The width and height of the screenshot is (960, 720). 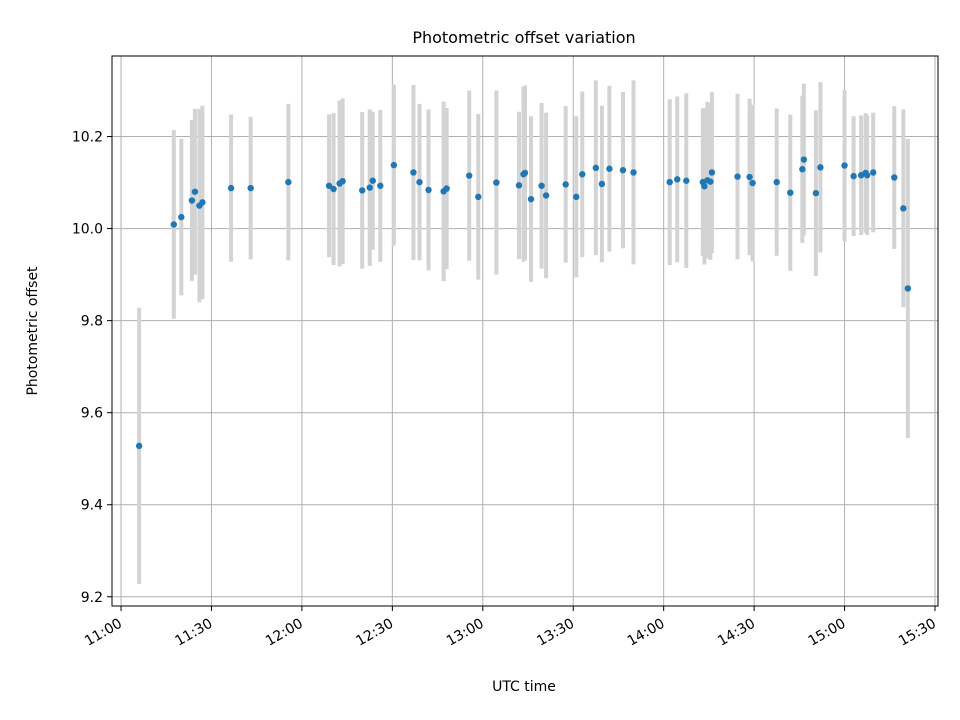 What do you see at coordinates (736, 633) in the screenshot?
I see `x-tick-label: 14:30` at bounding box center [736, 633].